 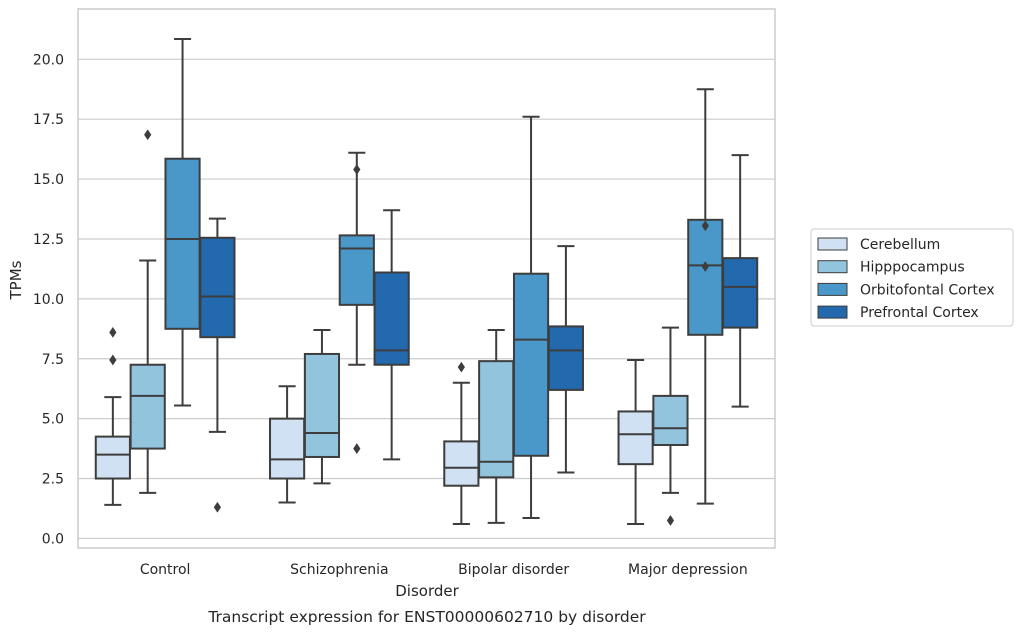 I want to click on x-tick-label: Bipolar disorder, so click(x=513, y=570).